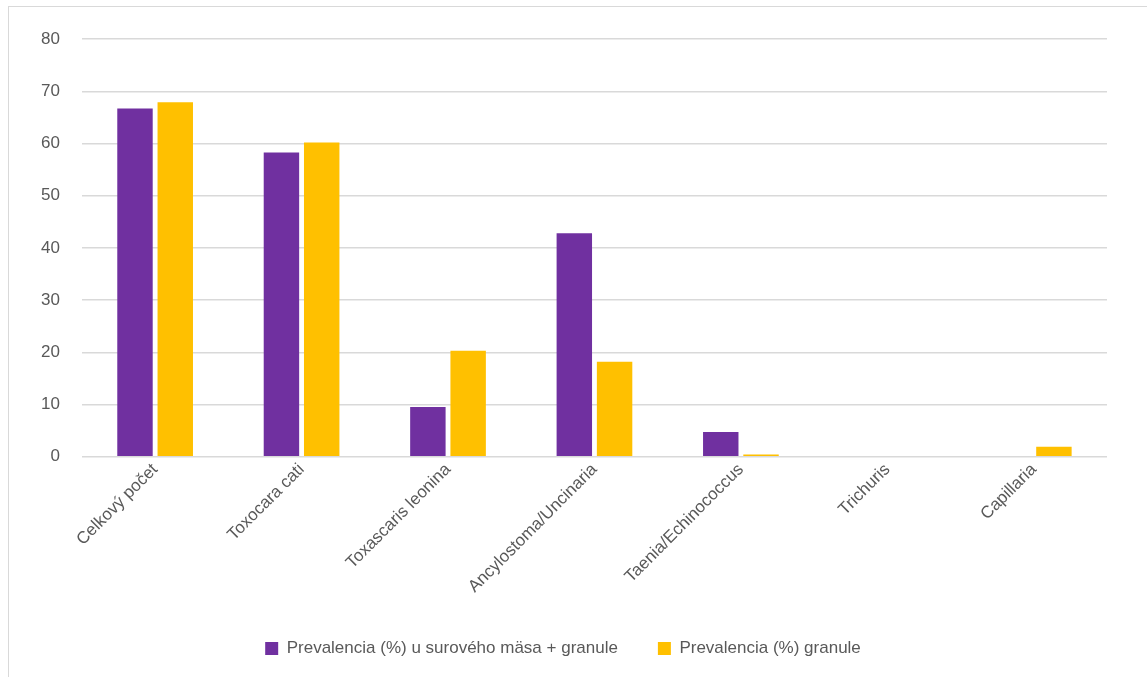  I want to click on y-tick-label: 20, so click(50, 351).